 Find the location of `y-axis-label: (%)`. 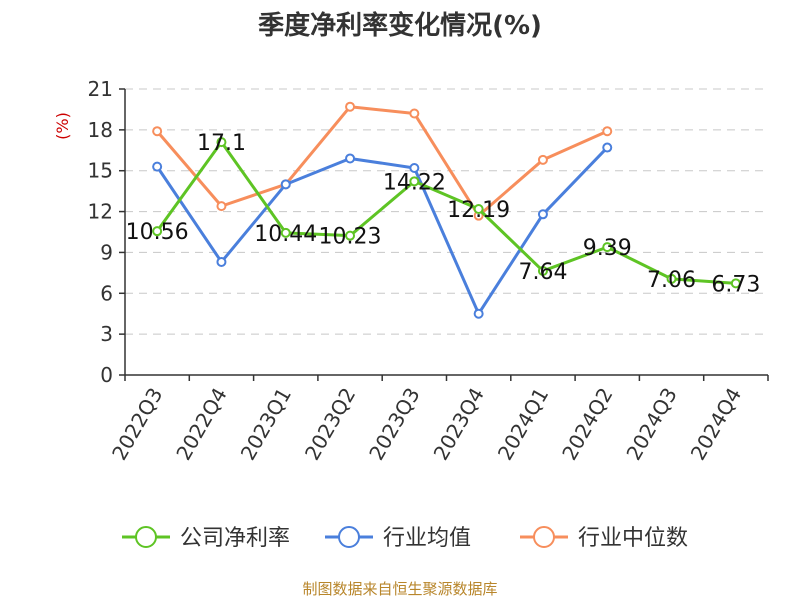

y-axis-label: (%) is located at coordinates (62, 126).